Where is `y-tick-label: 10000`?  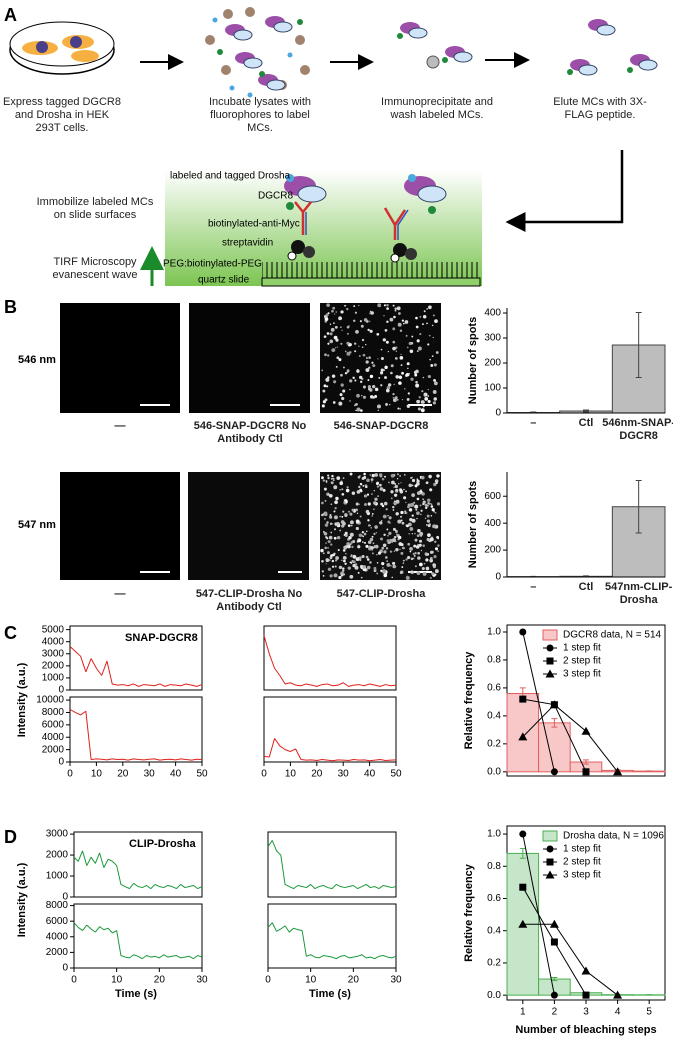
y-tick-label: 10000 is located at coordinates (50, 700).